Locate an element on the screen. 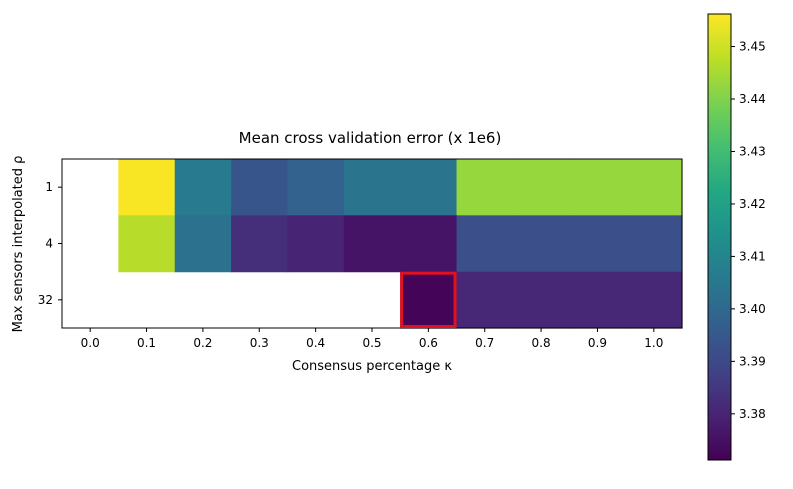 The image size is (793, 489). colorbar-tick-label: 3.41 is located at coordinates (752, 256).